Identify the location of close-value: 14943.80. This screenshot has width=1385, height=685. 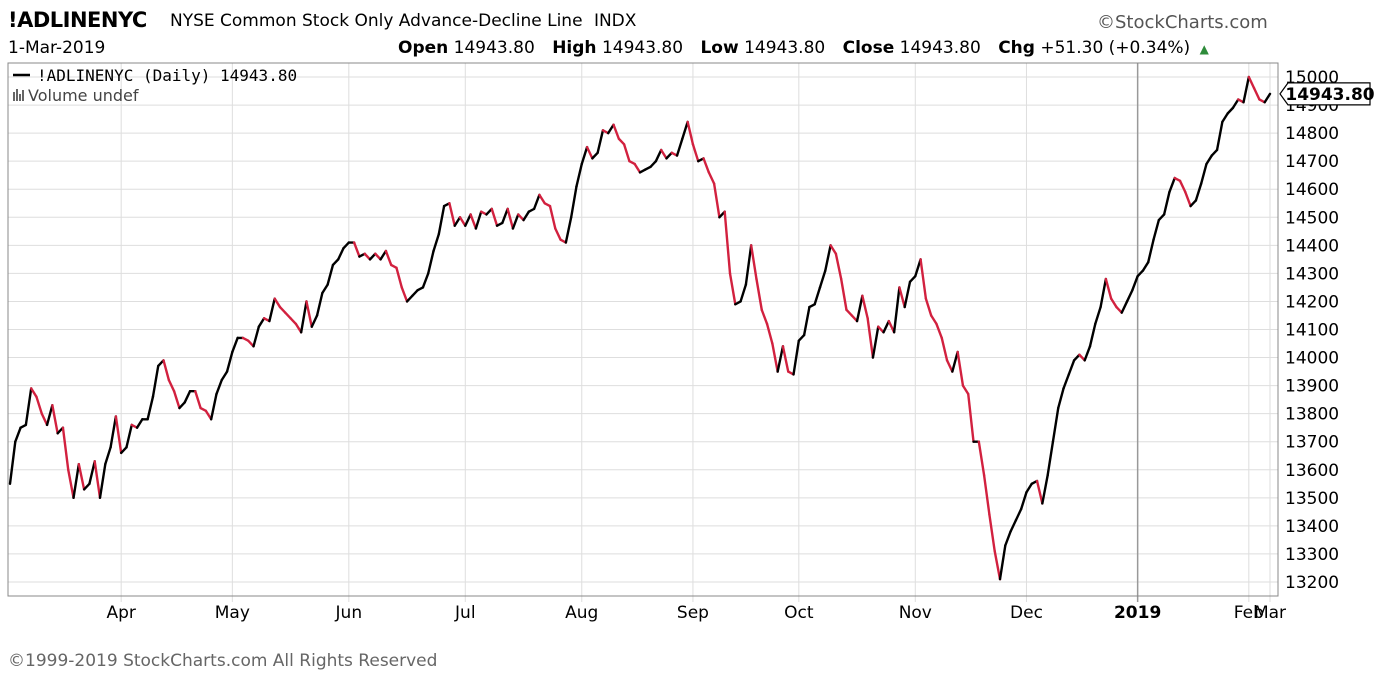
(940, 48).